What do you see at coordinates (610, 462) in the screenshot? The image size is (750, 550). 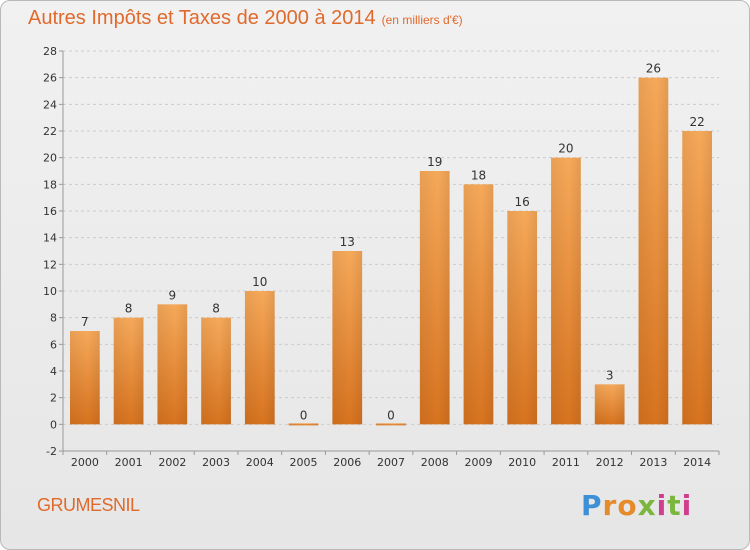 I see `x-tick-label: 2012` at bounding box center [610, 462].